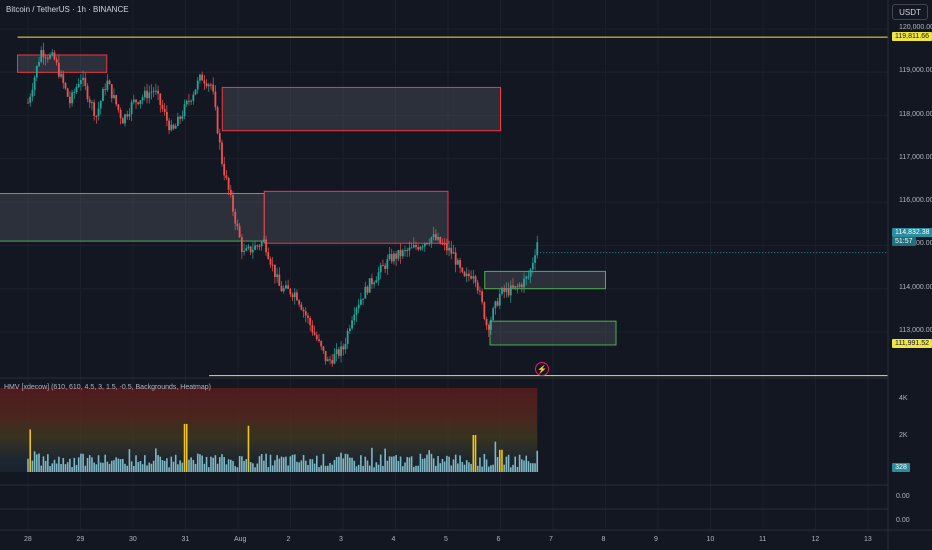 This screenshot has width=932, height=550. Describe the element at coordinates (903, 520) in the screenshot. I see `lower-pane-axis-2: 0.00` at that location.